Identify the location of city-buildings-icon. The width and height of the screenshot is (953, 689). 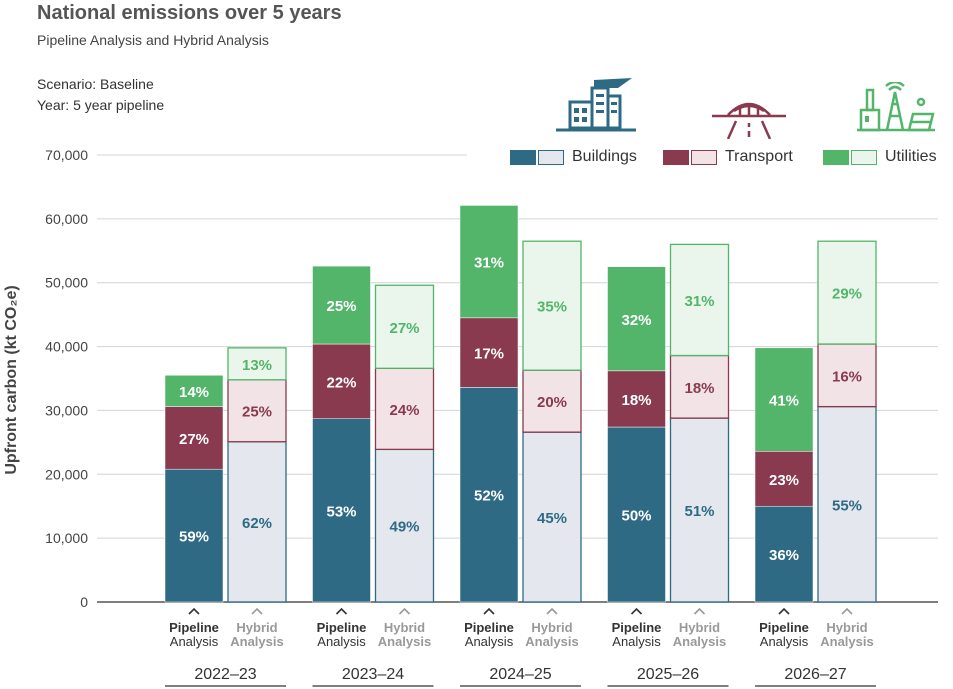
(596, 105).